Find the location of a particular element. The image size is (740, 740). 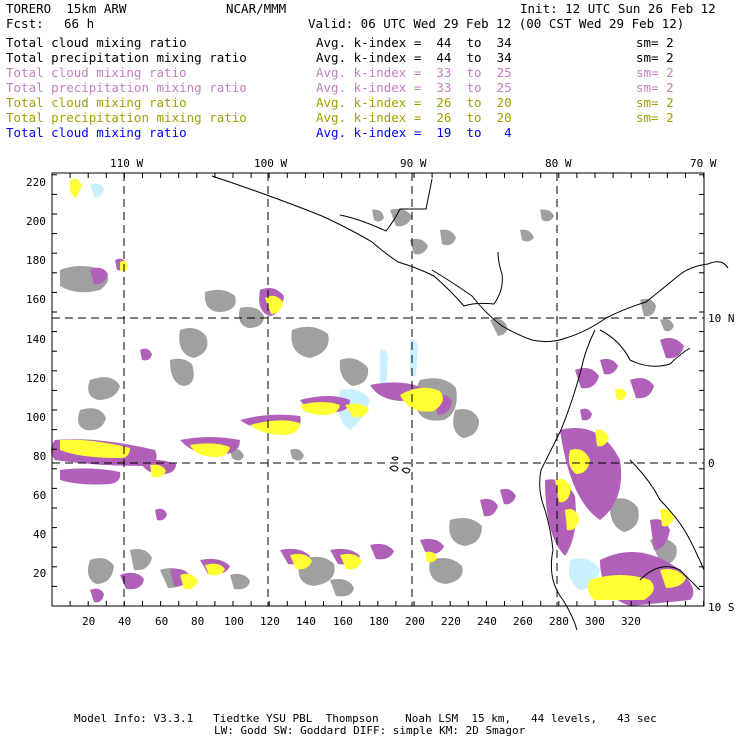

x-tick-label: 80 is located at coordinates (197, 621).